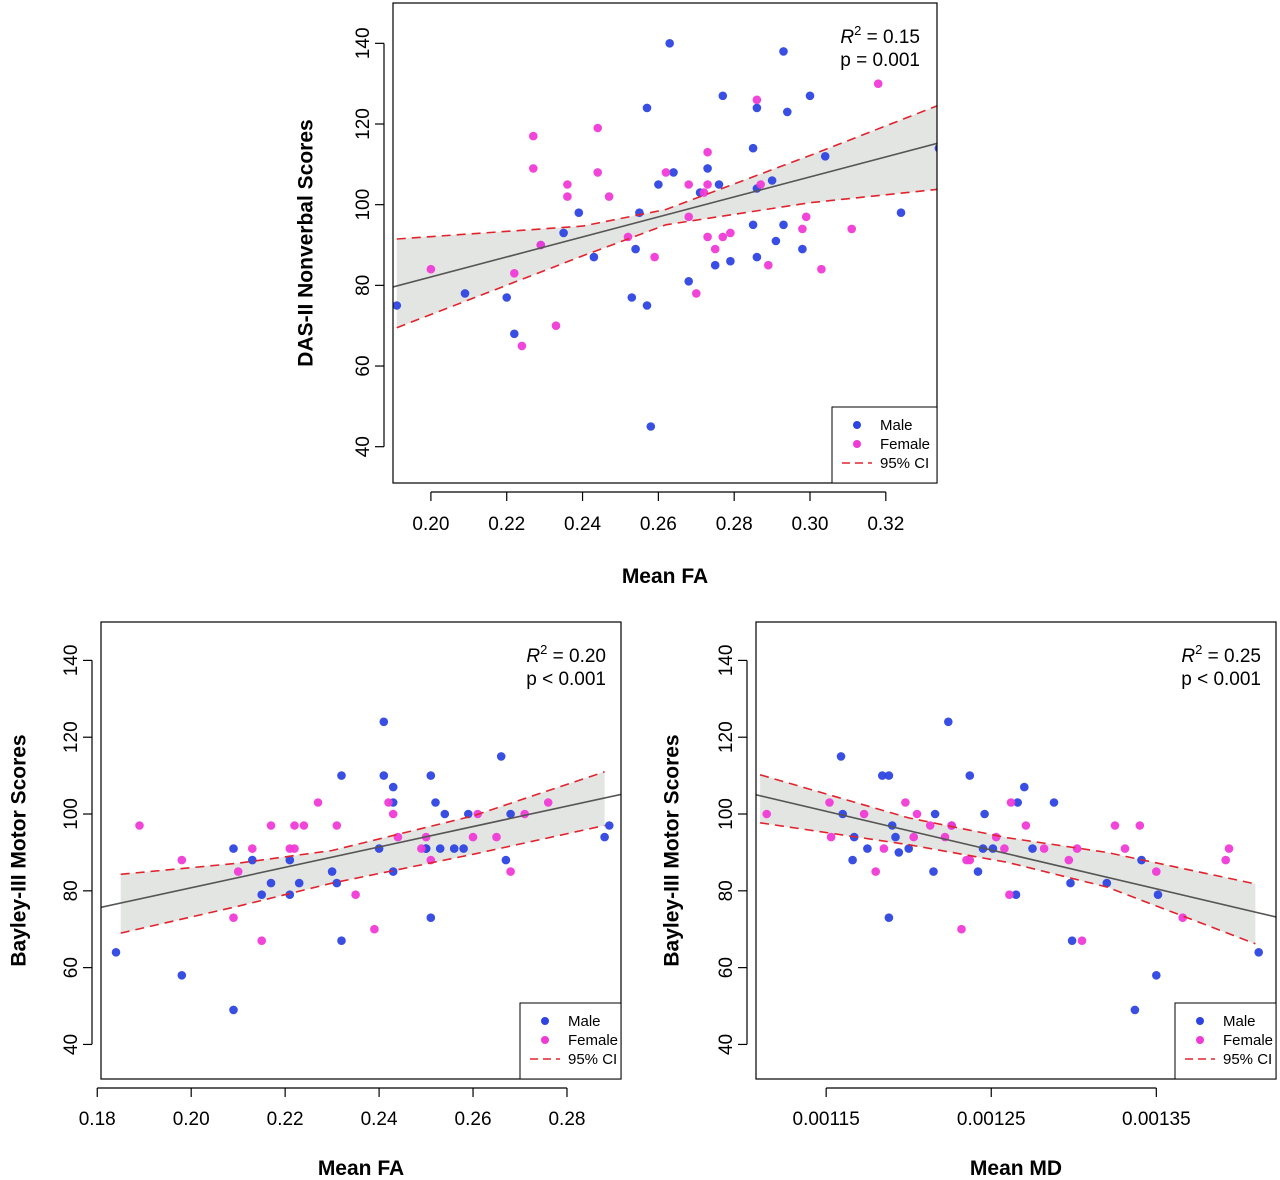  I want to click on legend-ci-label: 95% CI, so click(592, 1059).